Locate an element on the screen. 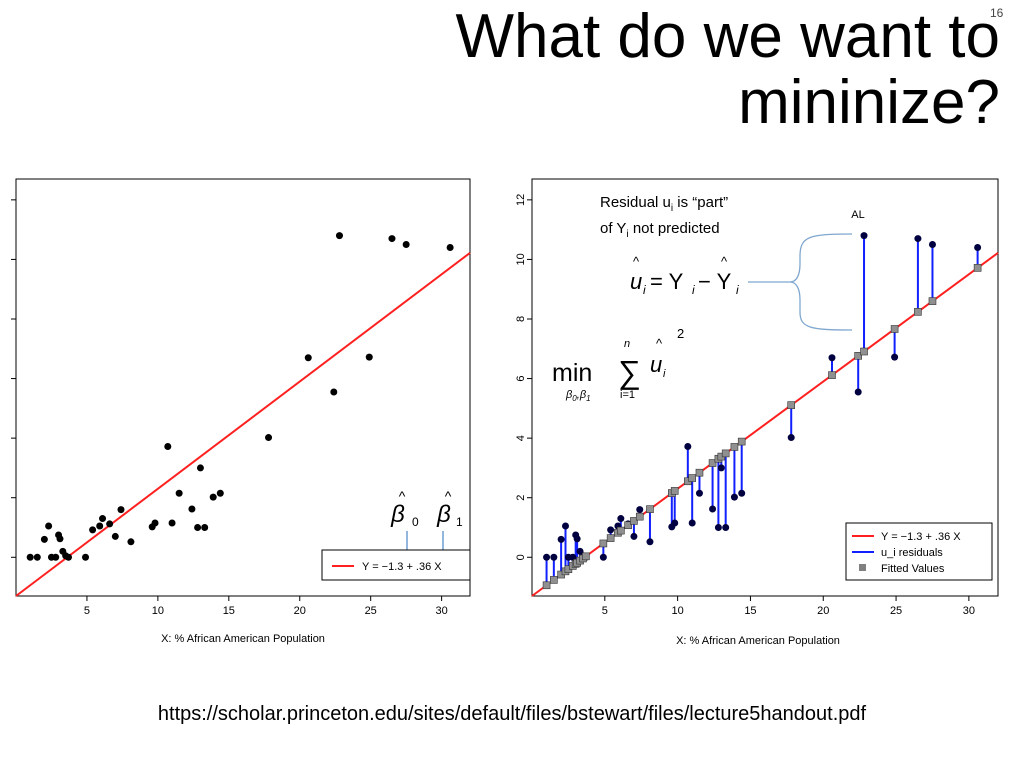  residual-equation: ^ u i = Y i ^ − Y i is located at coordinates (710, 275).